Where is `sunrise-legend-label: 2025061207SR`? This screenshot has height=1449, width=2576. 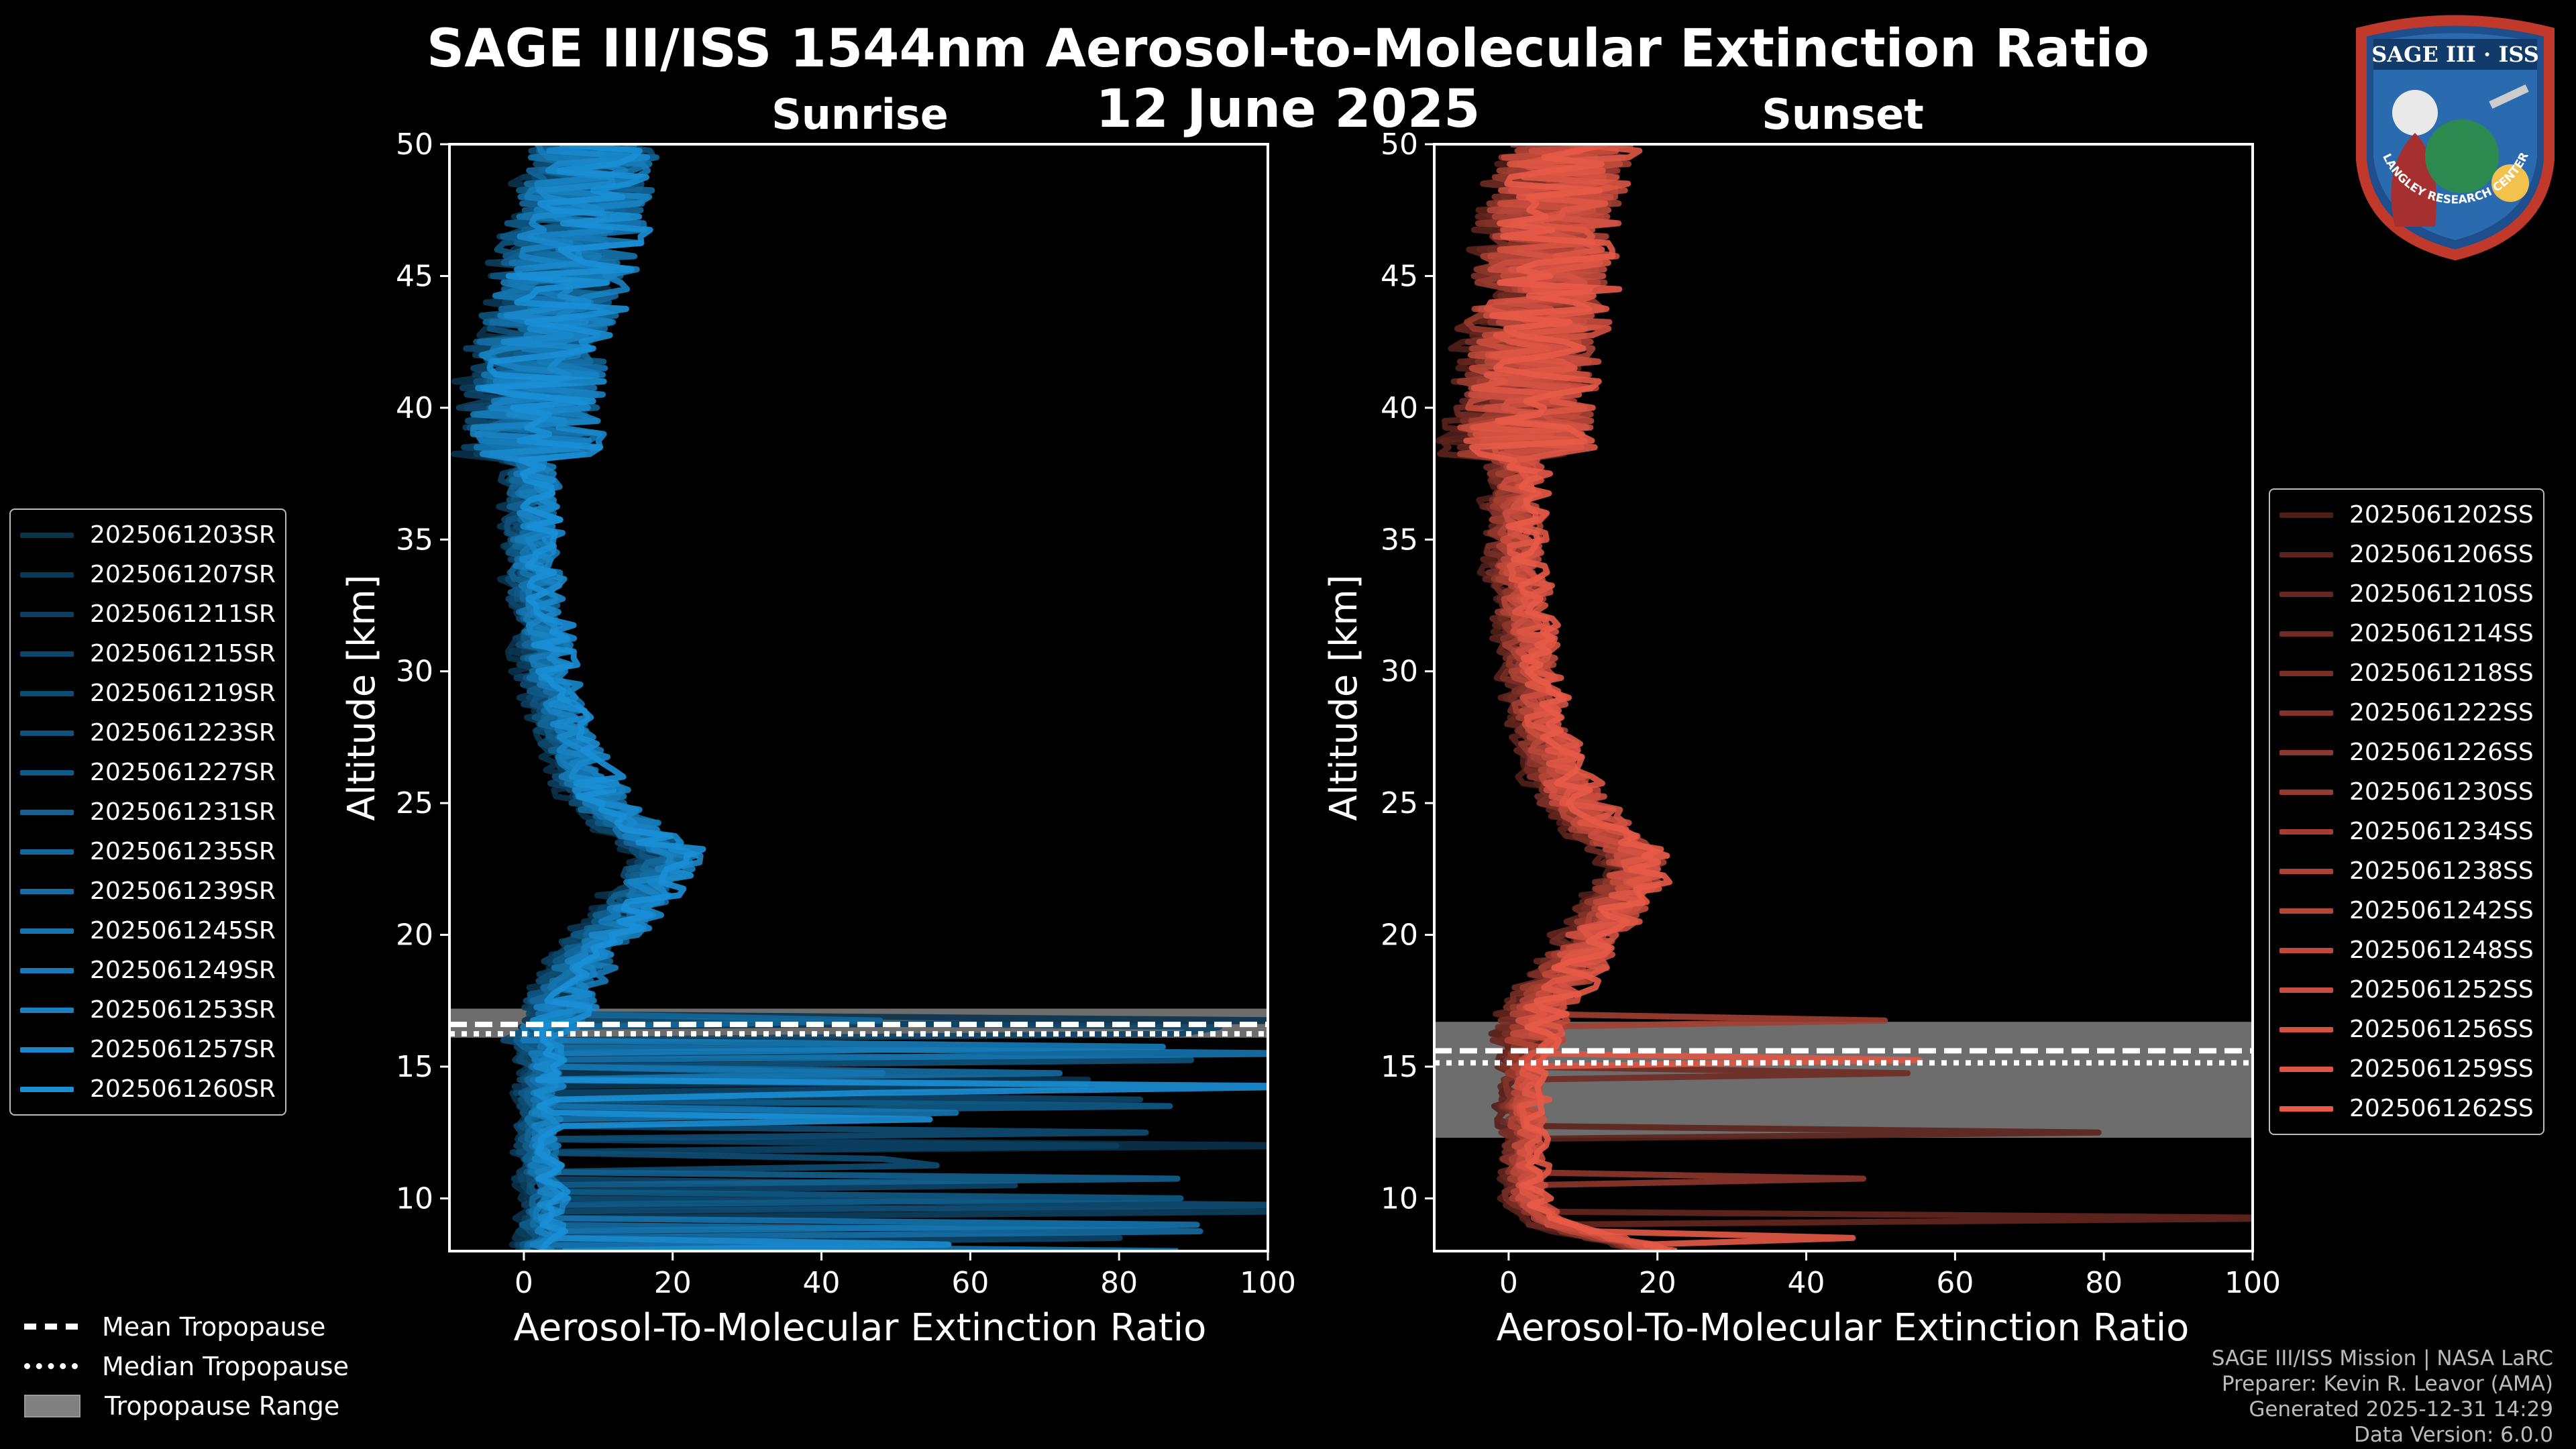 sunrise-legend-label: 2025061207SR is located at coordinates (183, 574).